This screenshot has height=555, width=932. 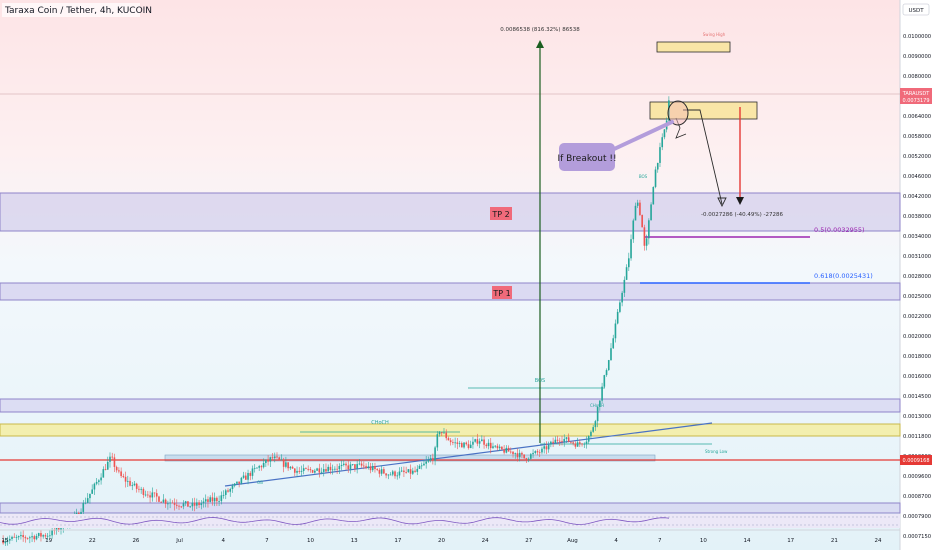 I want to click on x-tick-label: Jul, so click(x=179, y=541).